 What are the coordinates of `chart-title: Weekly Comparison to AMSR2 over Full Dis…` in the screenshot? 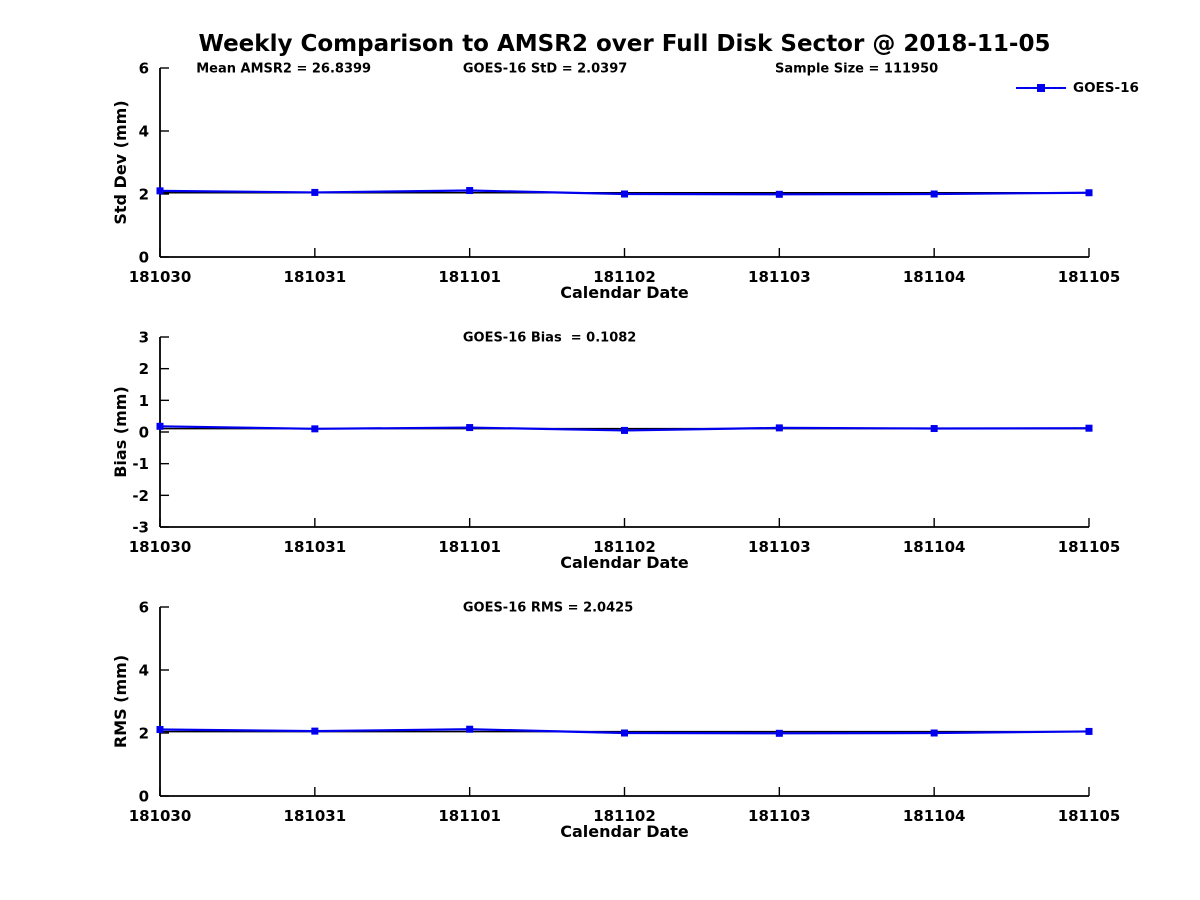 It's located at (624, 44).